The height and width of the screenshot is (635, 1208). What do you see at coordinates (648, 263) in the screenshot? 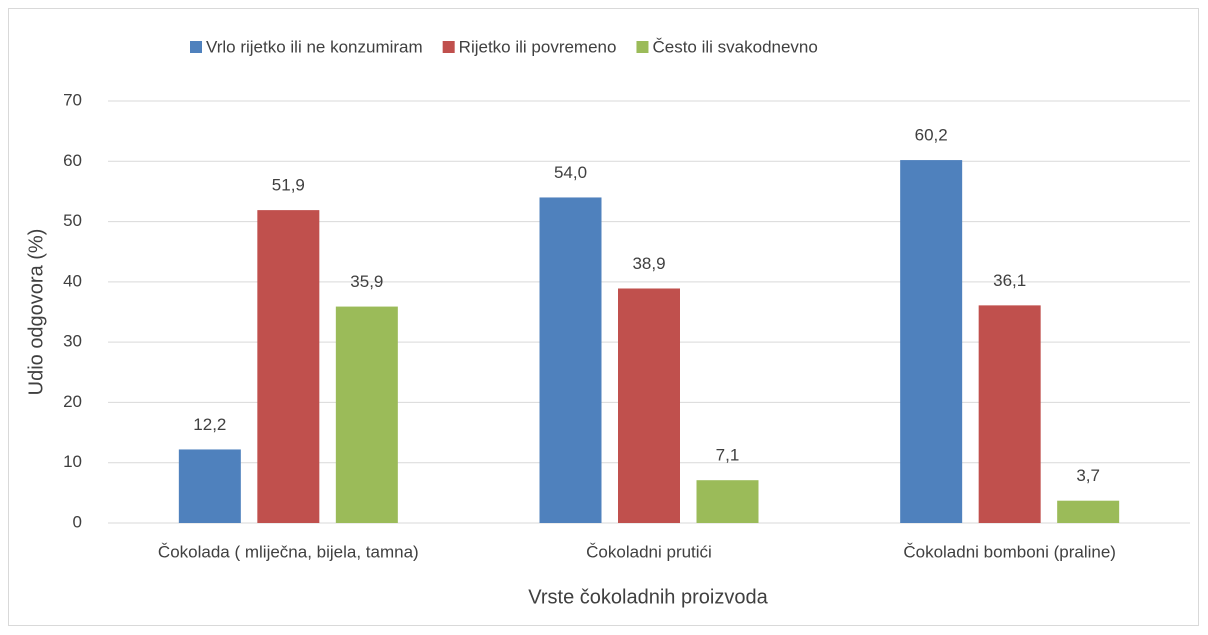
I see `value-label: 38,9` at bounding box center [648, 263].